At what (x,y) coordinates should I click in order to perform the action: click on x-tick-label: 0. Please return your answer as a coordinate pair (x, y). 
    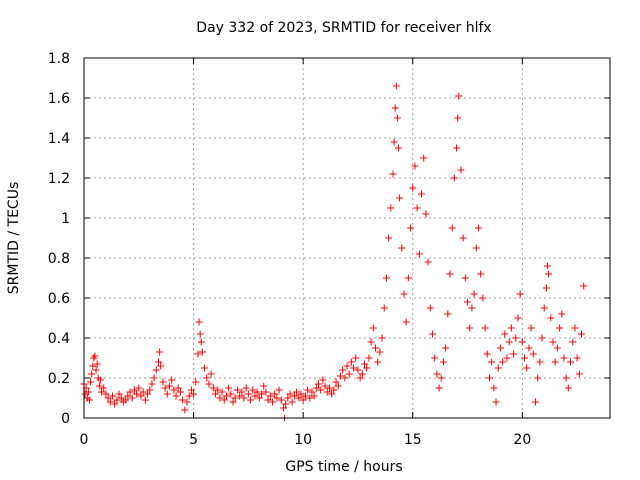
    Looking at the image, I should click on (84, 440).